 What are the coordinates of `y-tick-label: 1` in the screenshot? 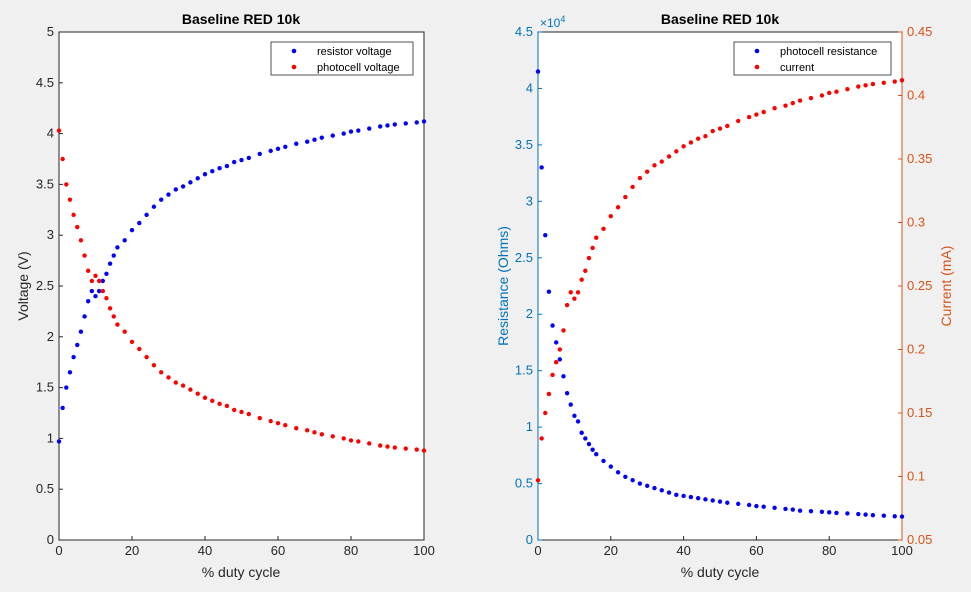 It's located at (50, 437).